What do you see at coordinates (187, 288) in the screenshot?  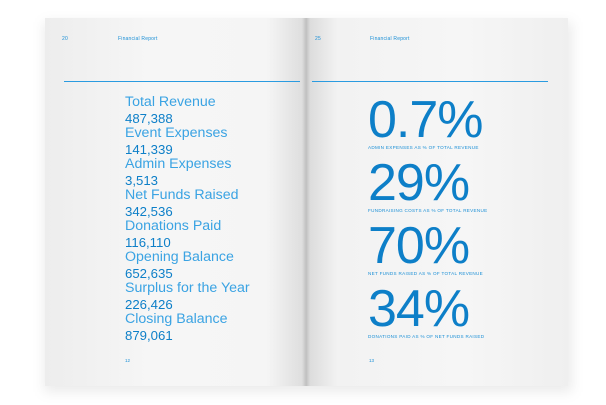 I see `figure-label: Surplus for the Year` at bounding box center [187, 288].